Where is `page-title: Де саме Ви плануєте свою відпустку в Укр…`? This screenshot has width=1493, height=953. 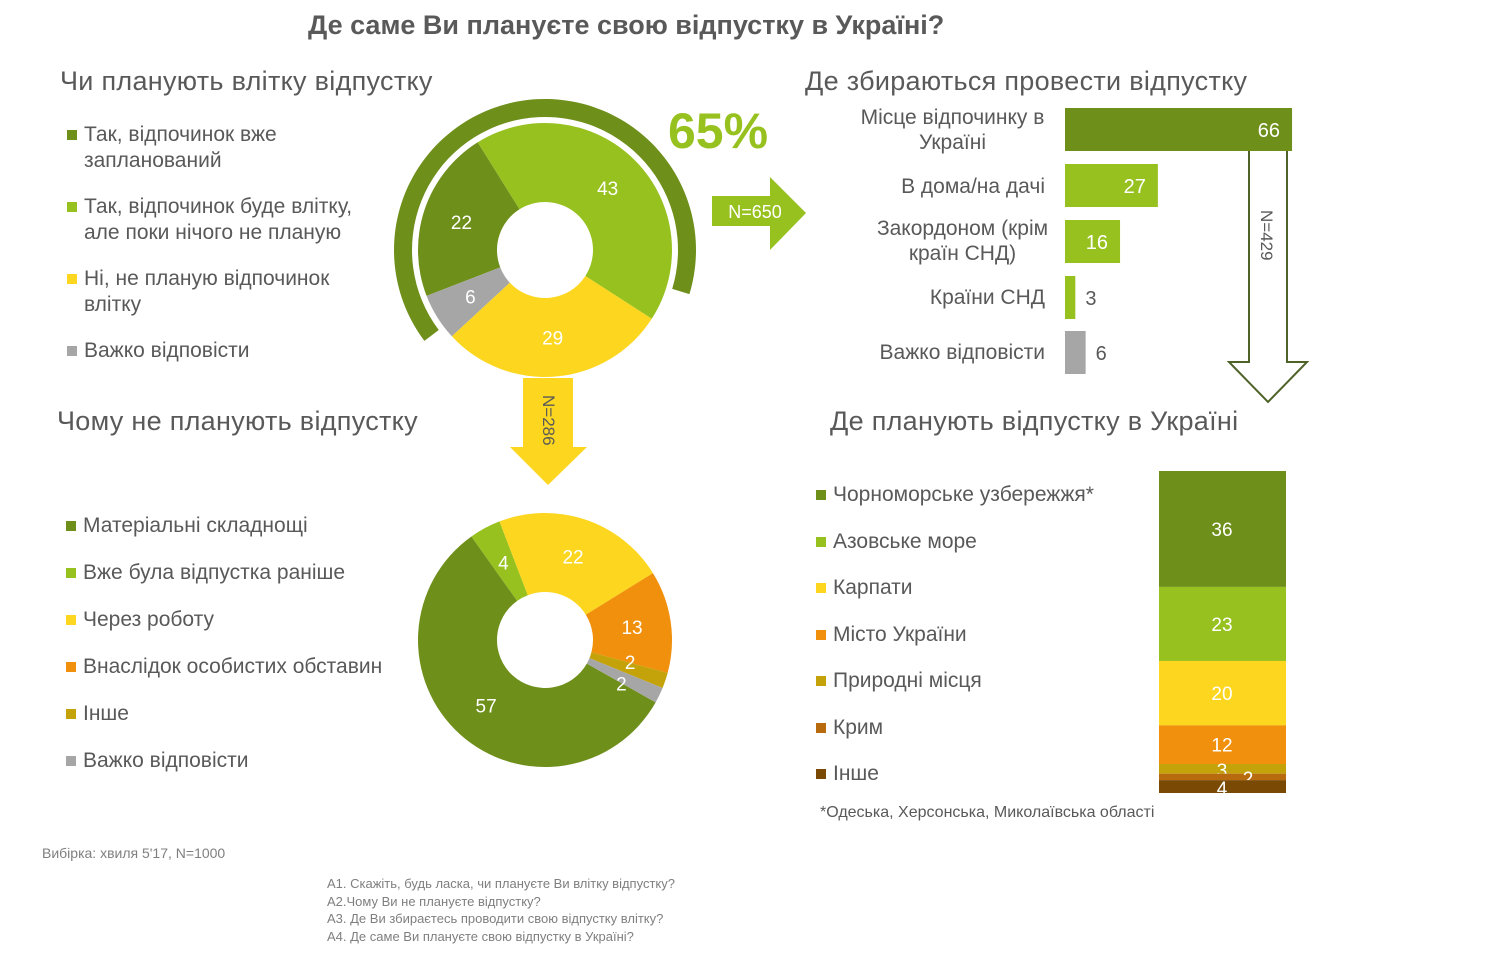
page-title: Де саме Ви плануєте свою відпустку в Укр… is located at coordinates (626, 25).